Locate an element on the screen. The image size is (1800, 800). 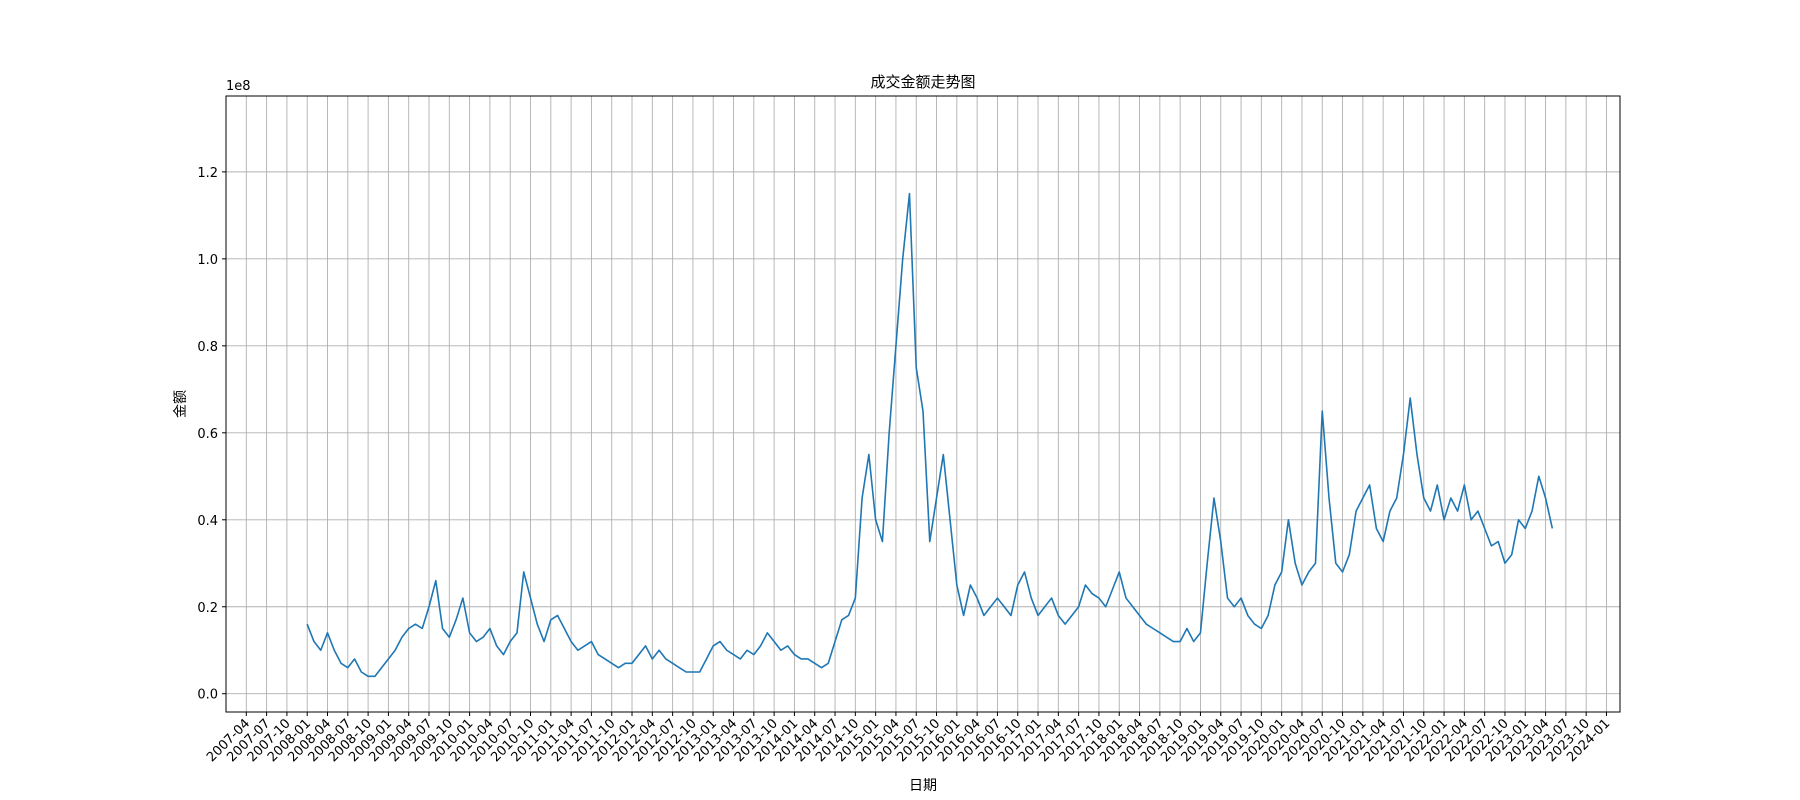
y-tick-label: 1.0 is located at coordinates (207, 260).